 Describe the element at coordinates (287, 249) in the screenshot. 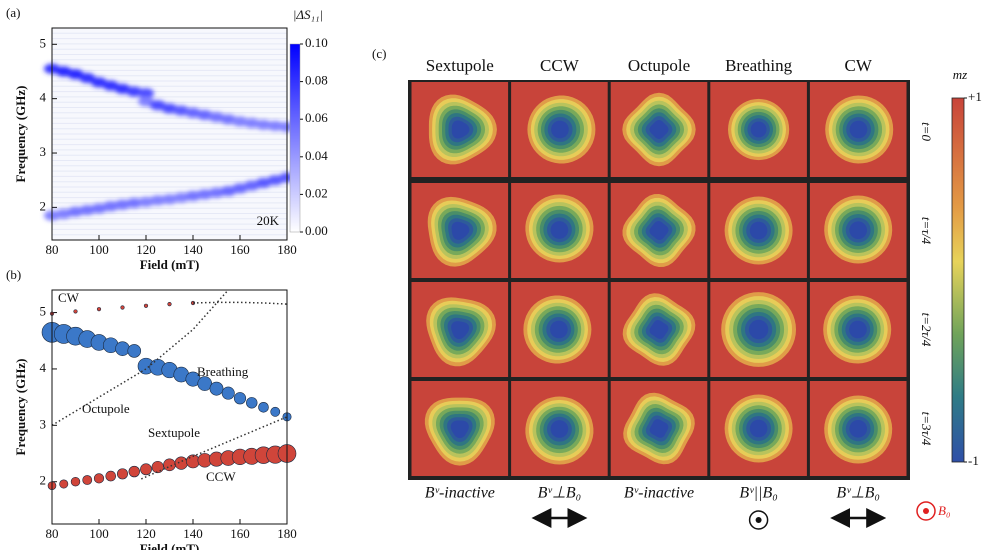

I see `x-tick-label: 180` at that location.